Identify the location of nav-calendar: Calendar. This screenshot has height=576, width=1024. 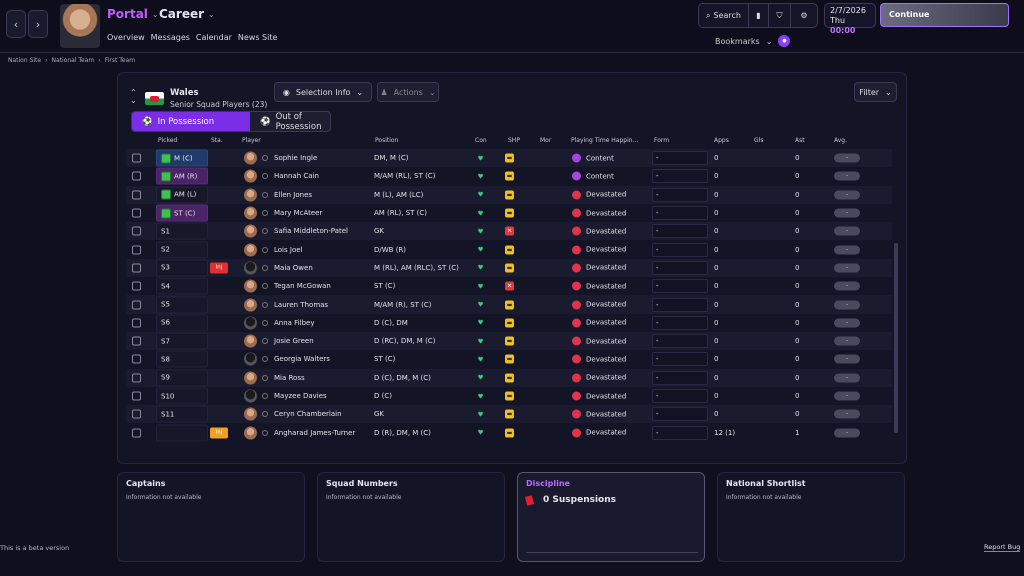
(213, 37).